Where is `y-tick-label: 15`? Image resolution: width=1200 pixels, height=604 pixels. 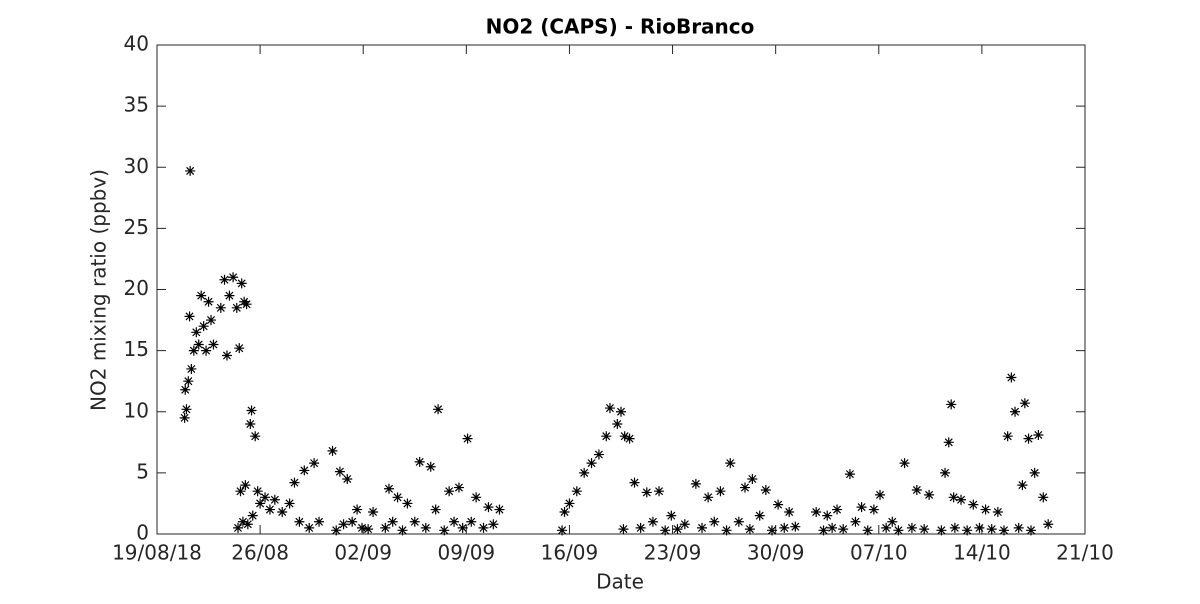
y-tick-label: 15 is located at coordinates (136, 349).